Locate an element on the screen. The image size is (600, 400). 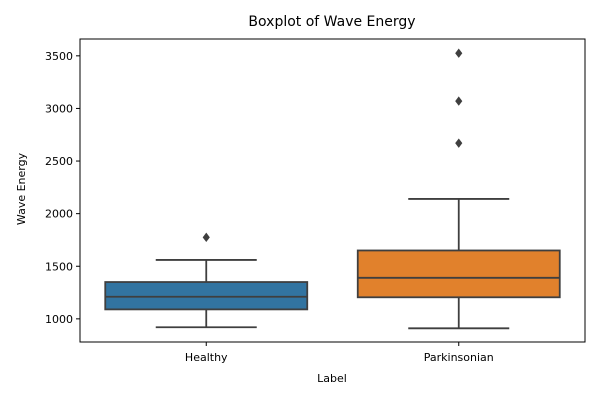
y-tick-label: 3000 is located at coordinates (59, 108).